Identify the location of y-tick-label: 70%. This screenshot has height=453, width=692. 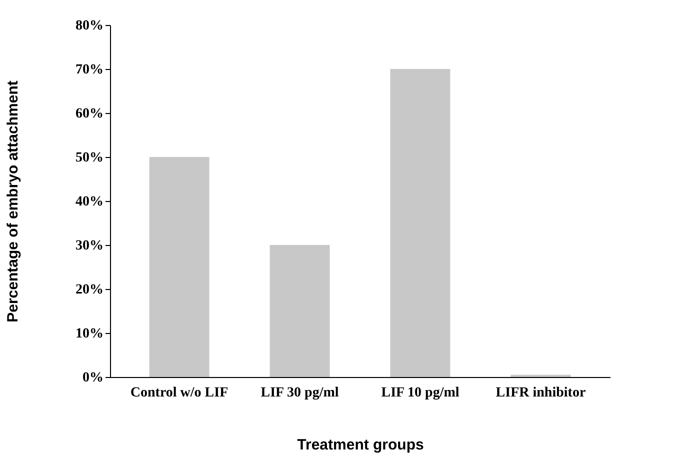
(90, 70).